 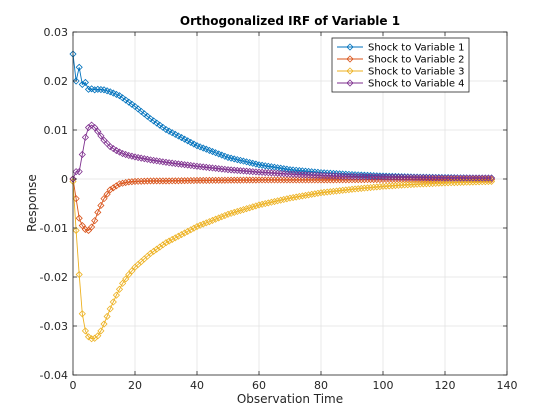 What do you see at coordinates (350, 71) in the screenshot?
I see `legend-marker` at bounding box center [350, 71].